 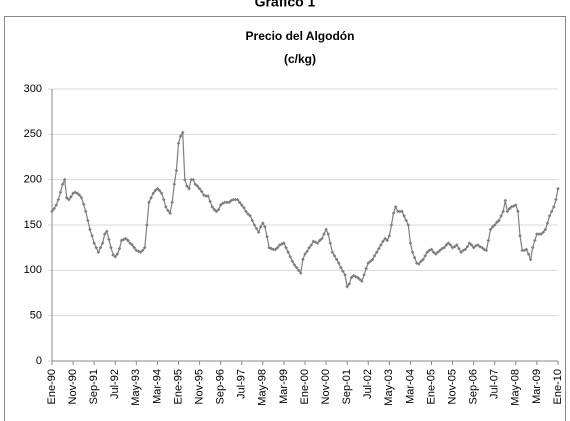 What do you see at coordinates (199, 386) in the screenshot?
I see `x-tick-label: Nov-95` at bounding box center [199, 386].